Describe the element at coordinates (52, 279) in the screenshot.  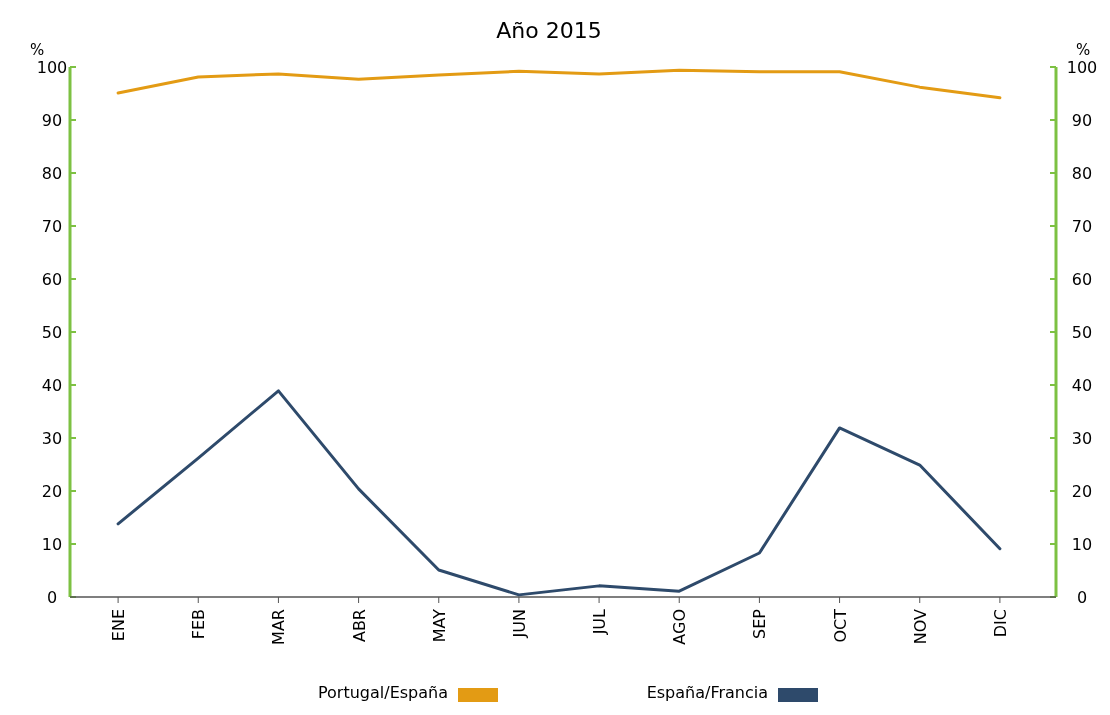
I see `y-tick-label: 60` at that location.